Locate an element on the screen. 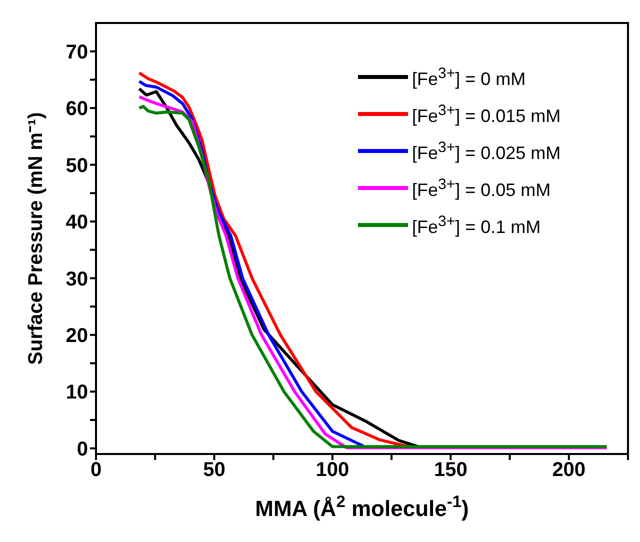  legend-label: [Fe$^{3+}$] = 0.05 mM is located at coordinates (481, 188).